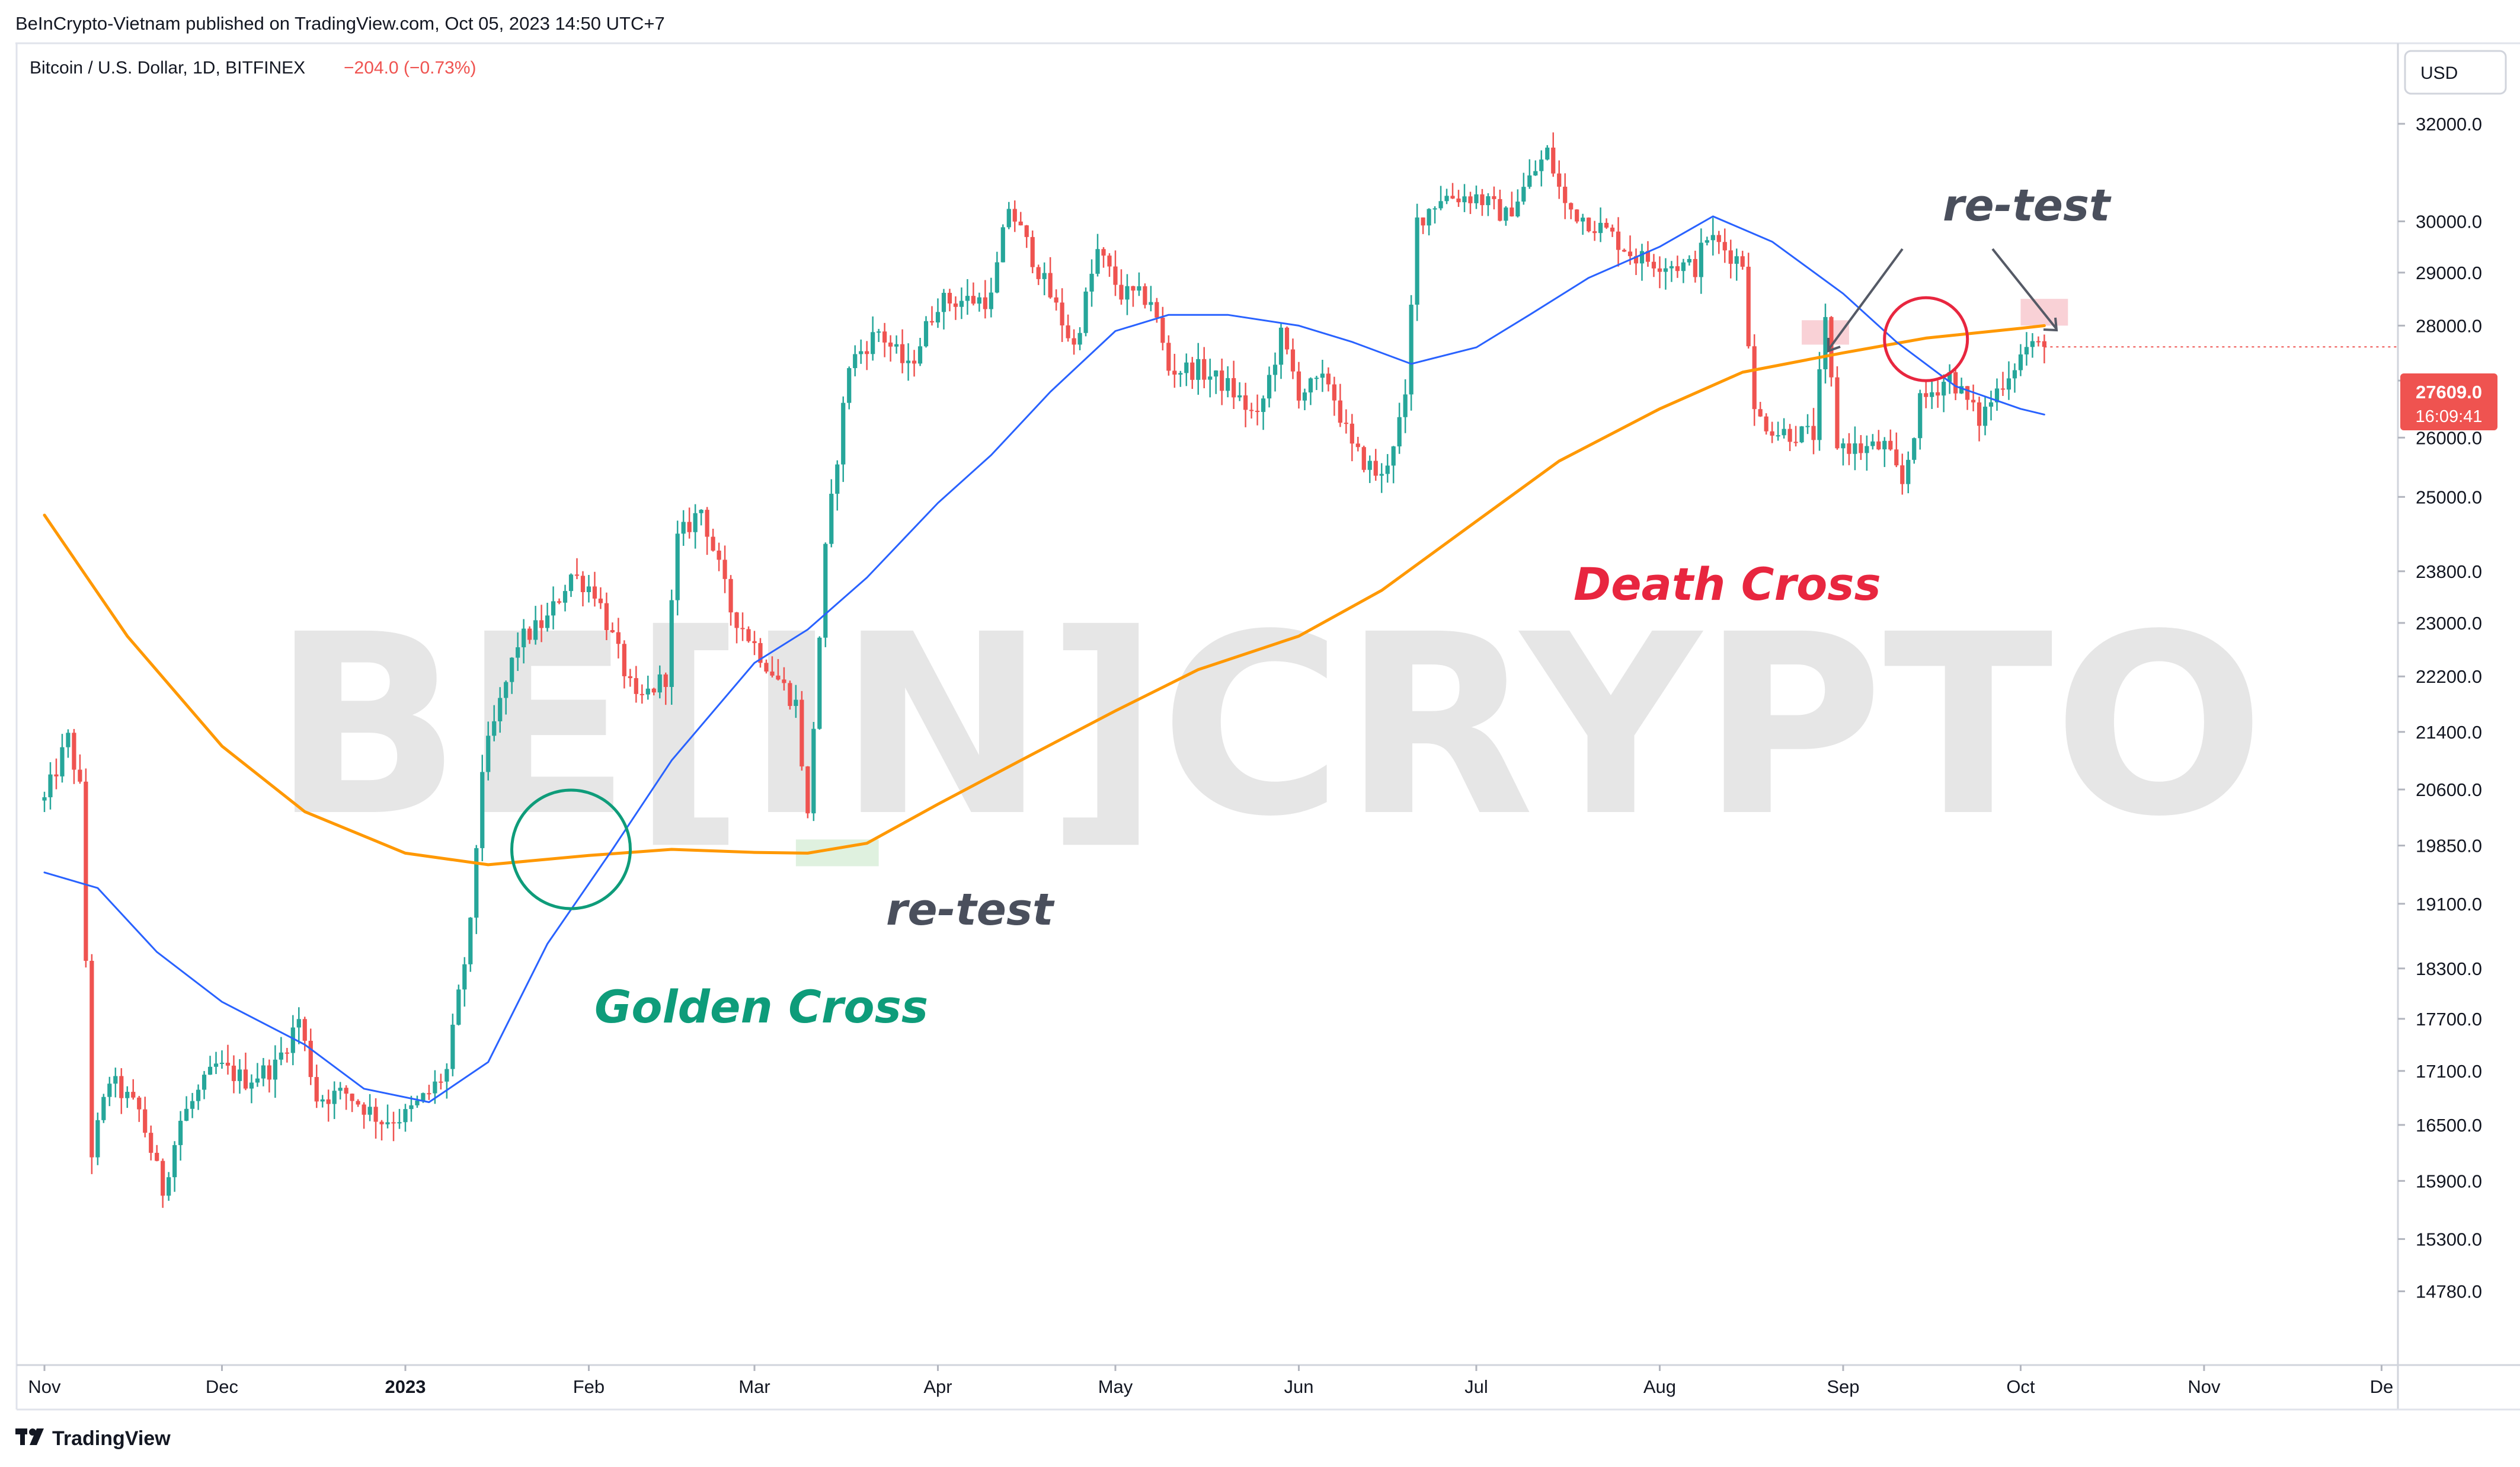  I want to click on symbol-title: Bitcoin / U.S. Dollar, 1D, BITFINEX, so click(167, 68).